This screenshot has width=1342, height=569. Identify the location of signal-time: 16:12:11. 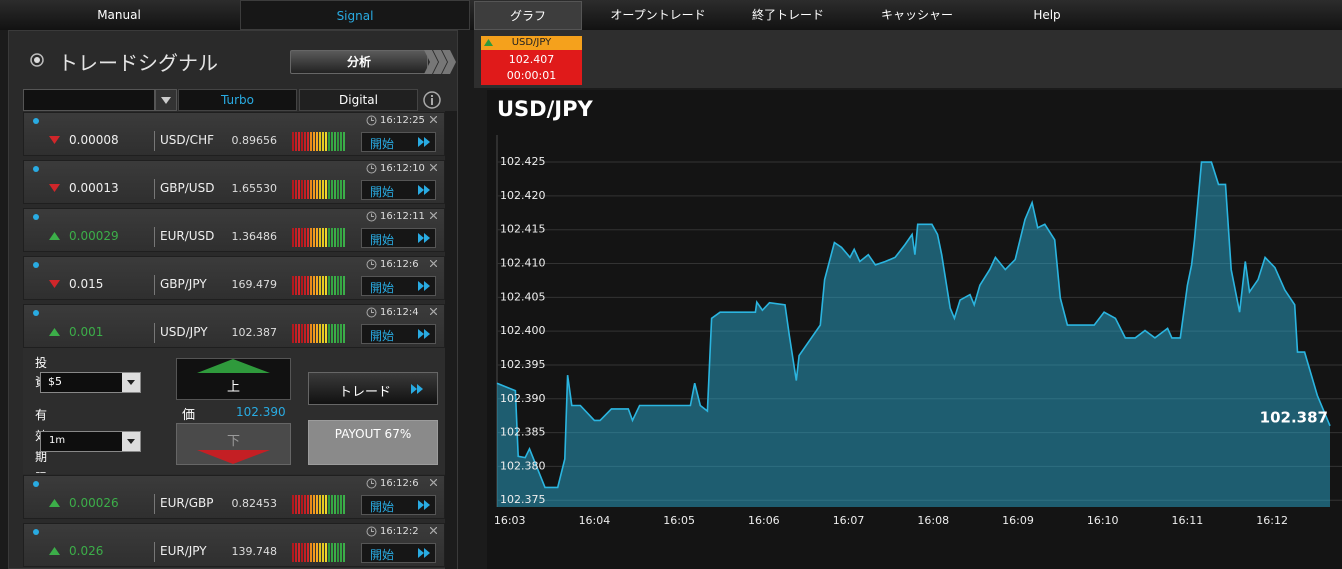
(402, 216).